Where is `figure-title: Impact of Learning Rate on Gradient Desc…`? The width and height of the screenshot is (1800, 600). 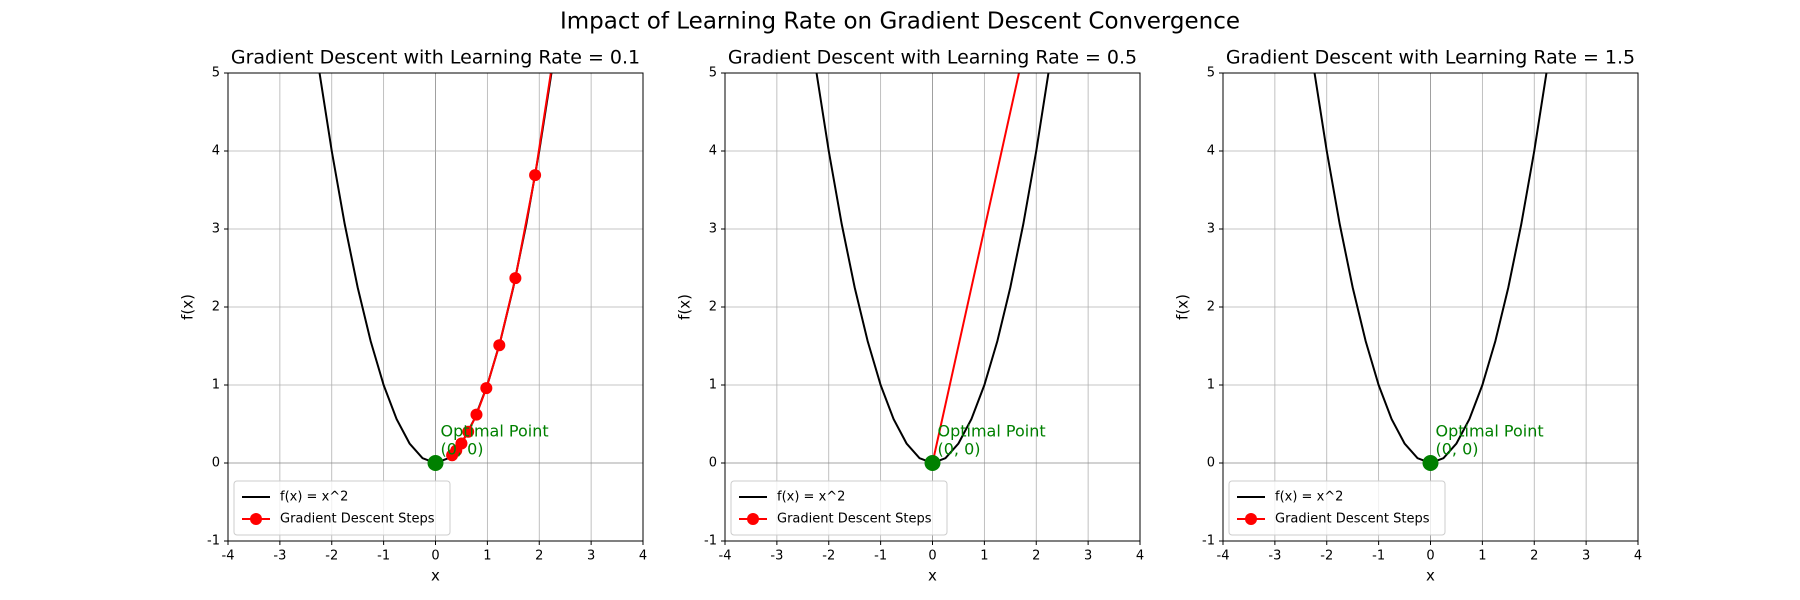
figure-title: Impact of Learning Rate on Gradient Desc… is located at coordinates (900, 22).